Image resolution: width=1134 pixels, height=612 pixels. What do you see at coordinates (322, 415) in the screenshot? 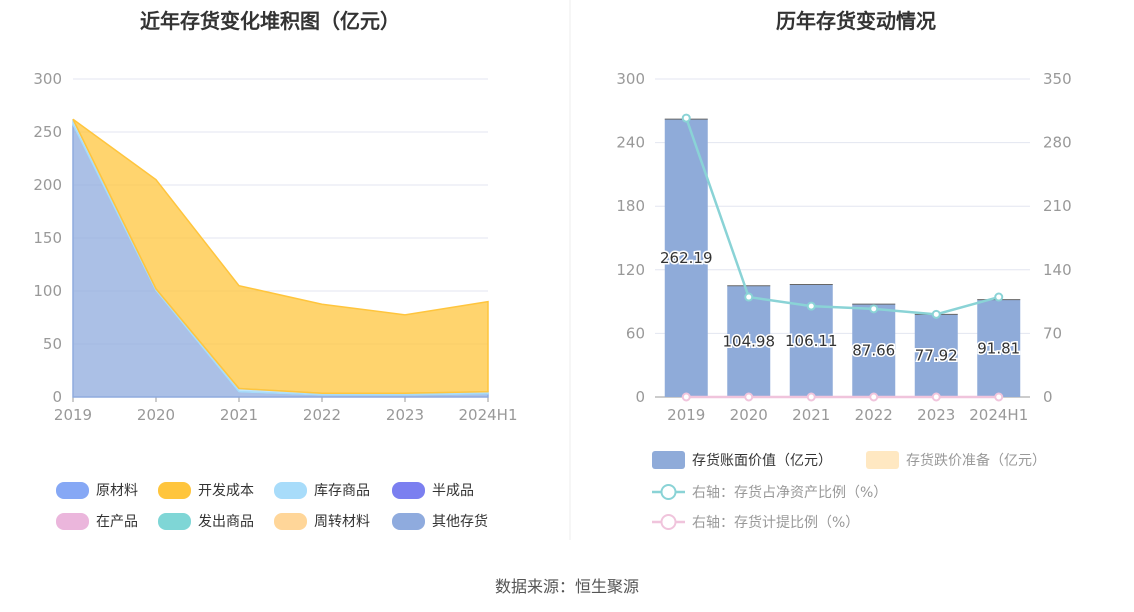
I see `left-x-tick-label: 2022` at bounding box center [322, 415].